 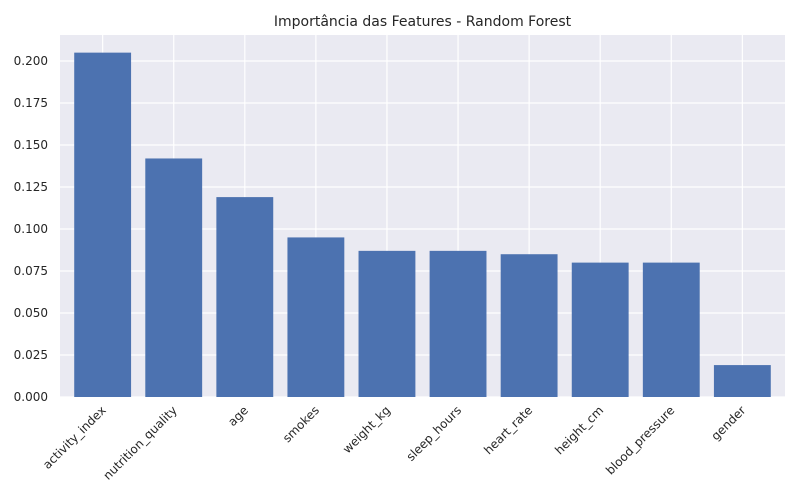 I want to click on bar-nutrition-quality, so click(x=174, y=277).